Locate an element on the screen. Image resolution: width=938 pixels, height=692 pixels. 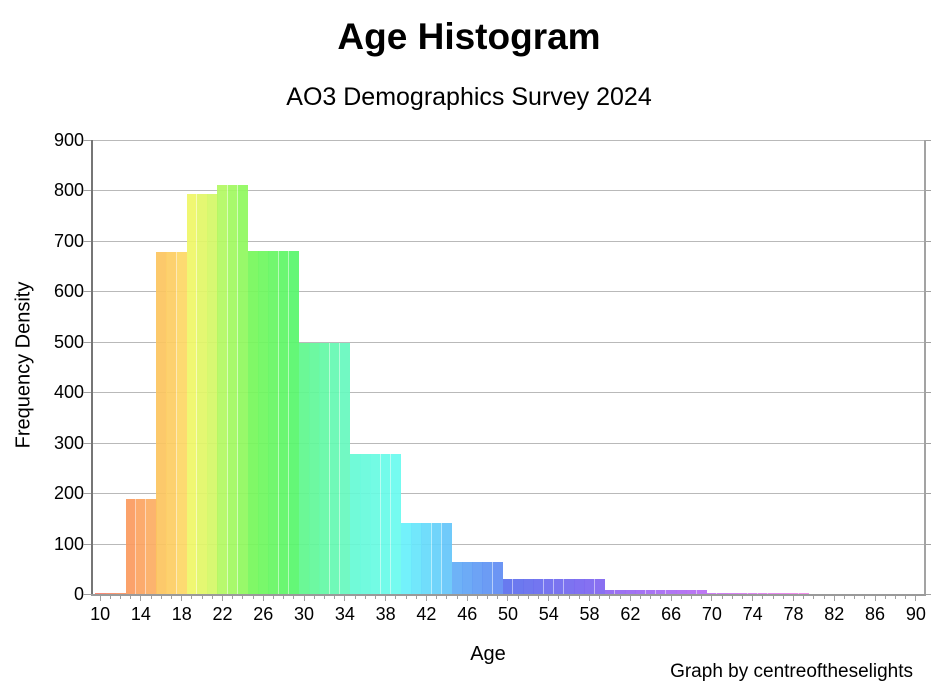
y-tick-label: 900 is located at coordinates (68, 140).